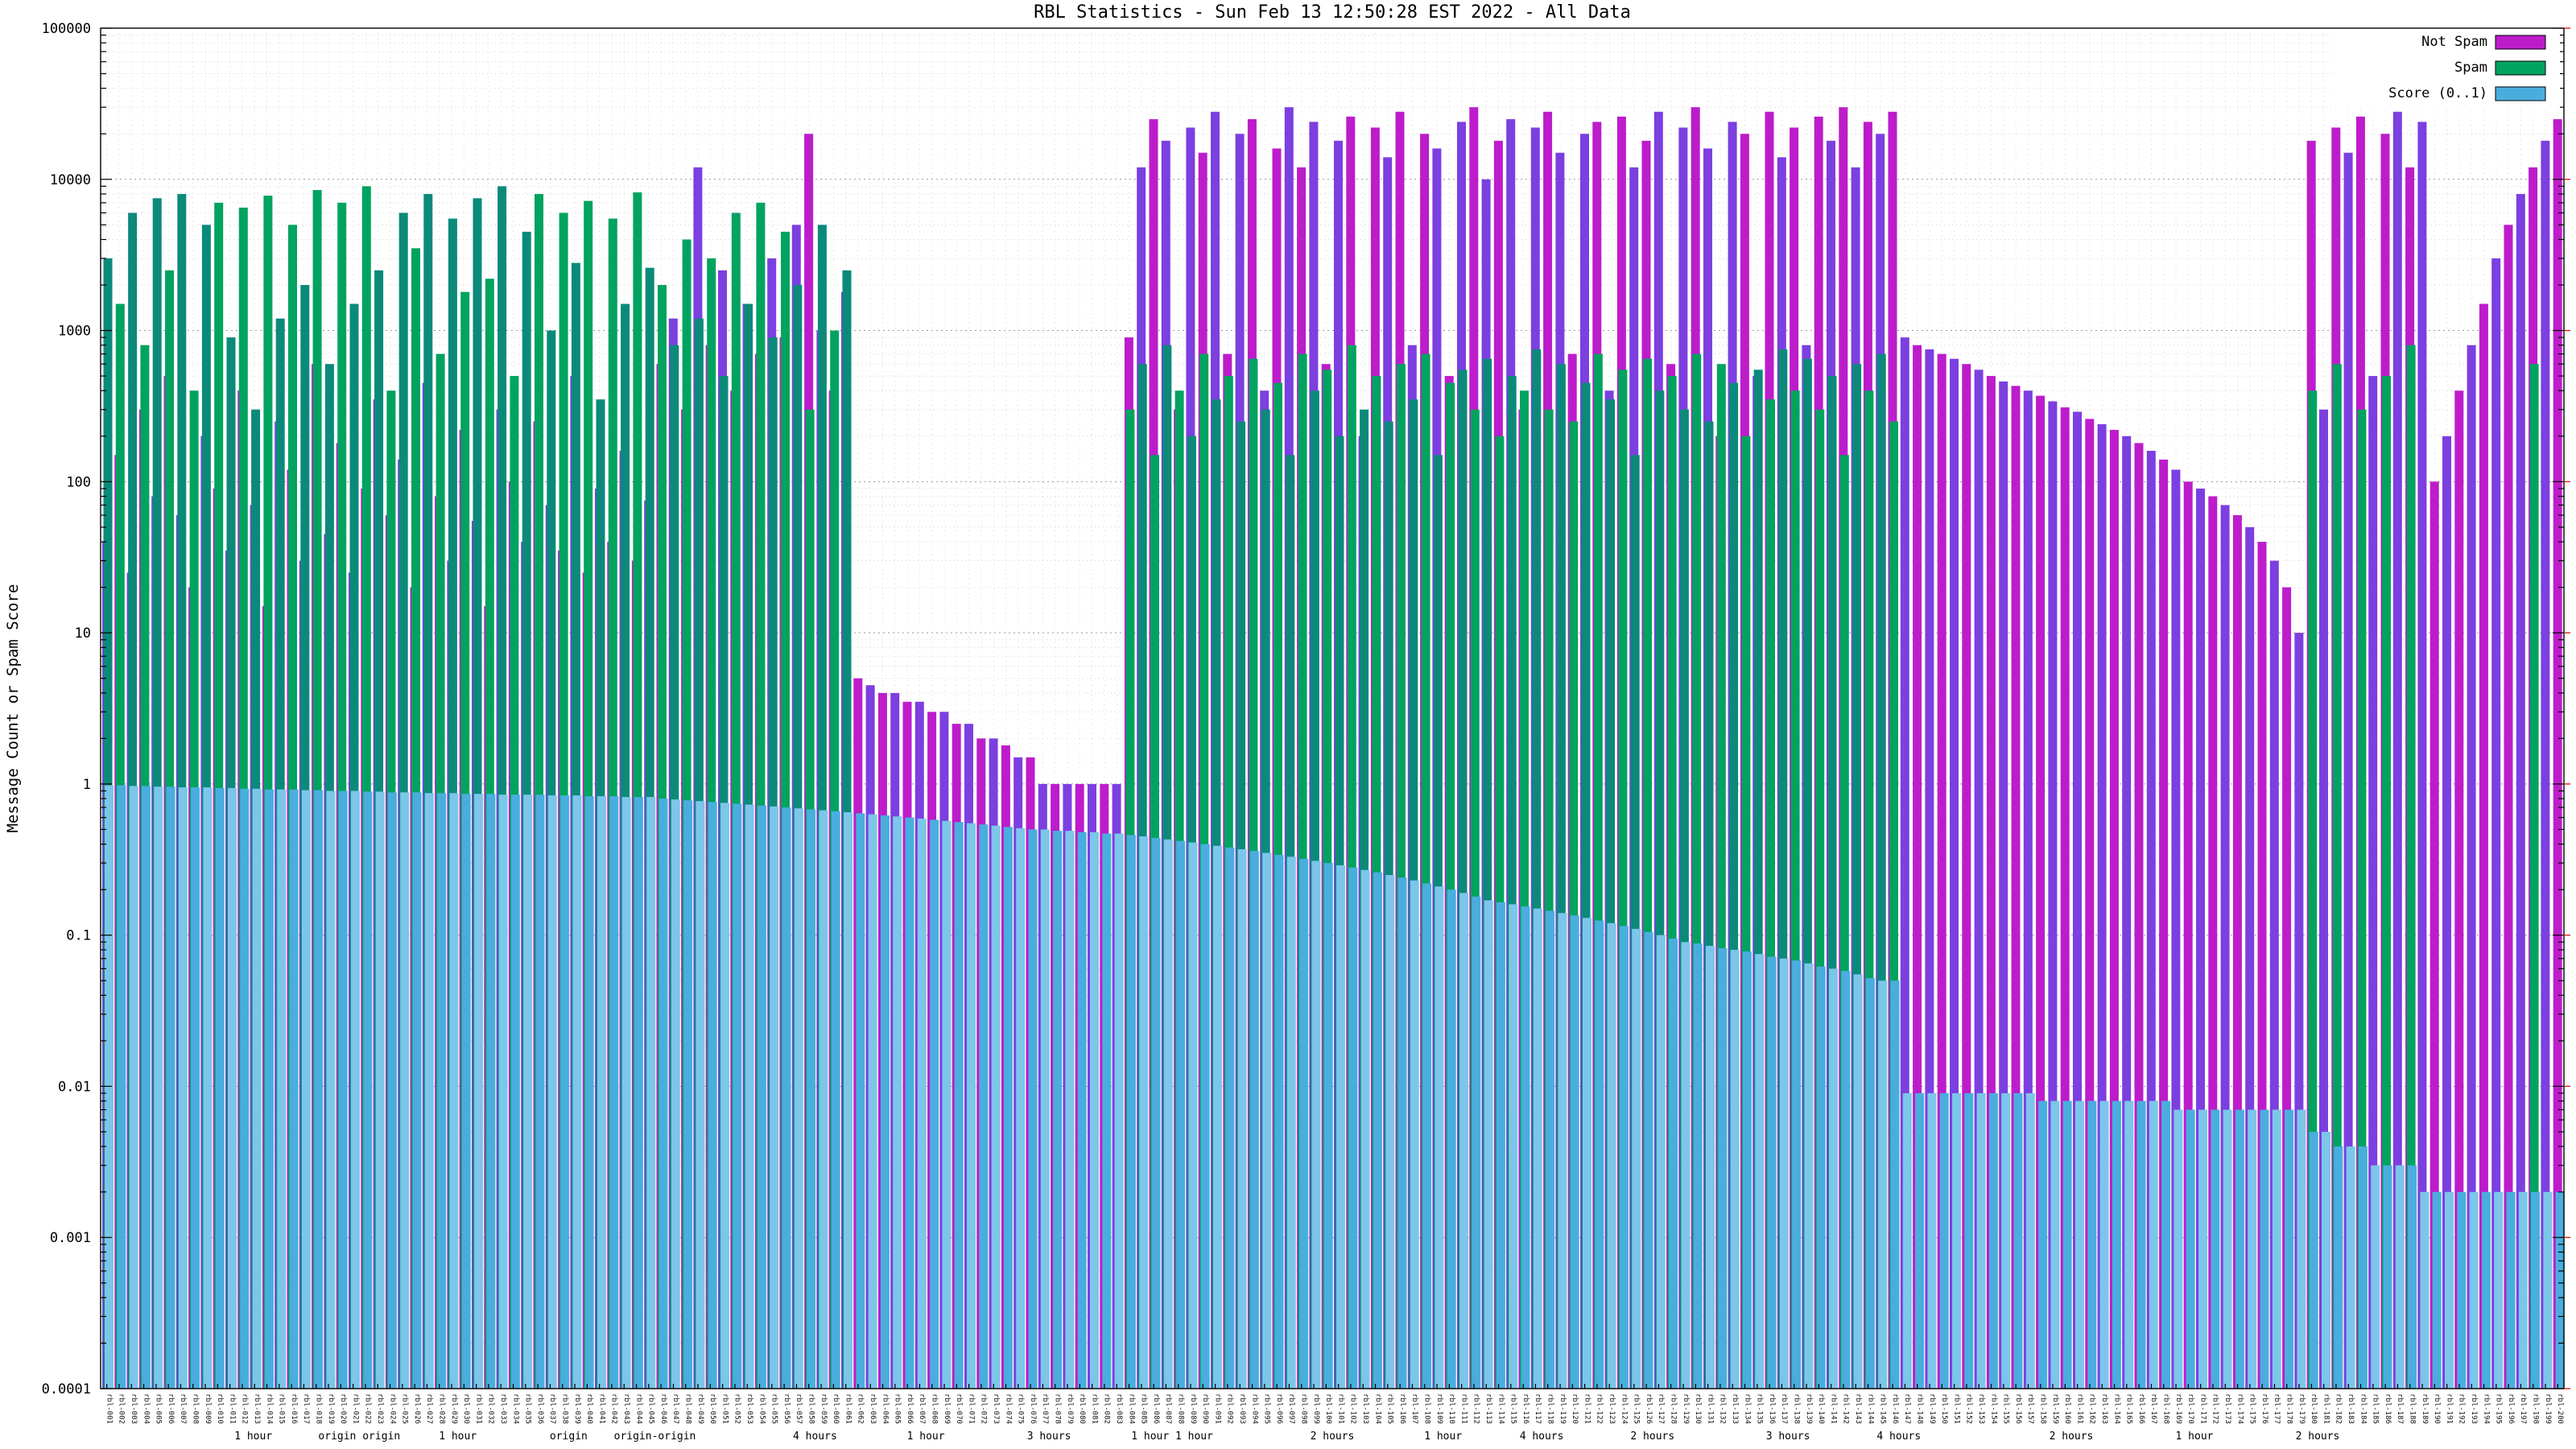  Describe the element at coordinates (1637, 1408) in the screenshot. I see `x-tick-label: rbl-125` at that location.